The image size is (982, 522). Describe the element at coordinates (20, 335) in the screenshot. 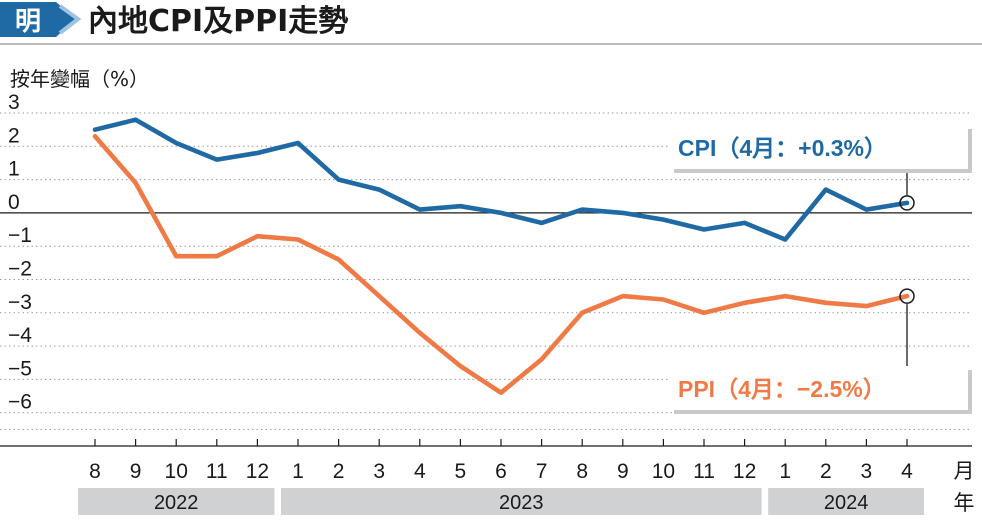

I see `y-tick-label: −4` at that location.